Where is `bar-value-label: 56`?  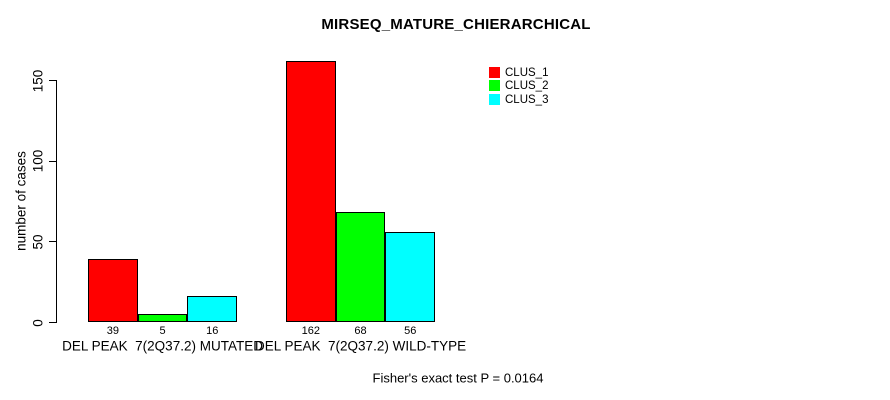
bar-value-label: 56 is located at coordinates (410, 331).